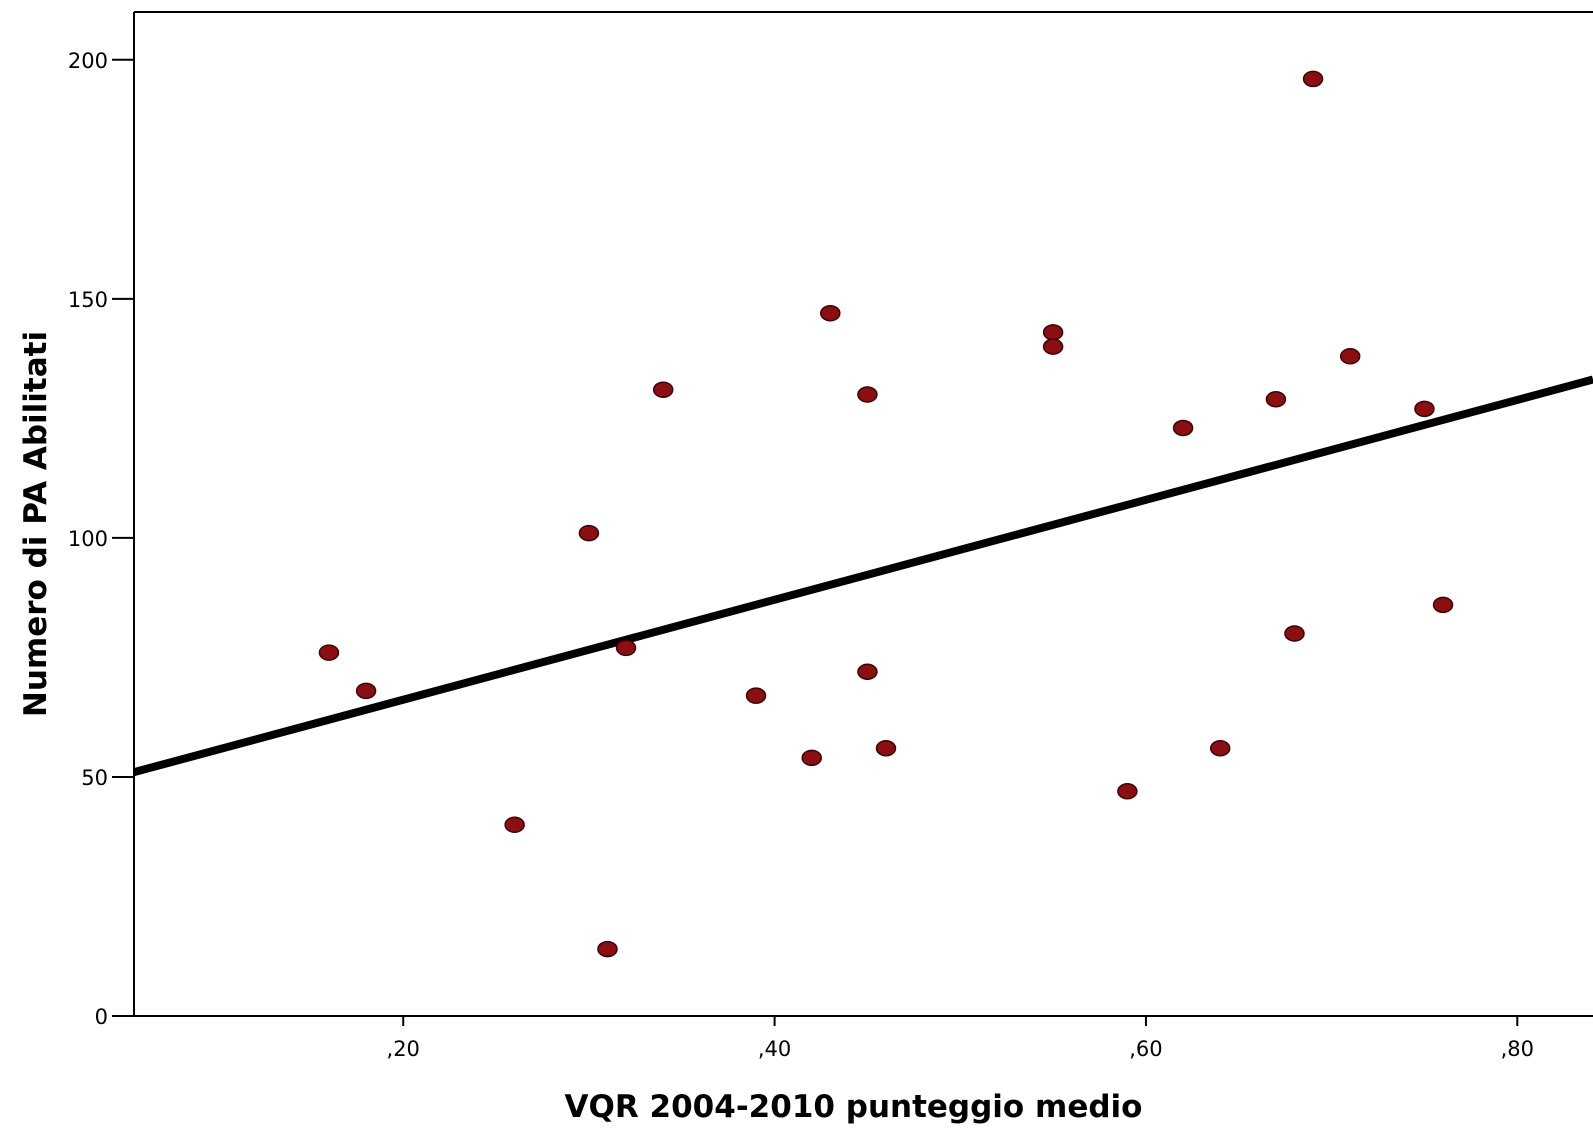  Describe the element at coordinates (88, 61) in the screenshot. I see `y-tick-label: 200` at that location.